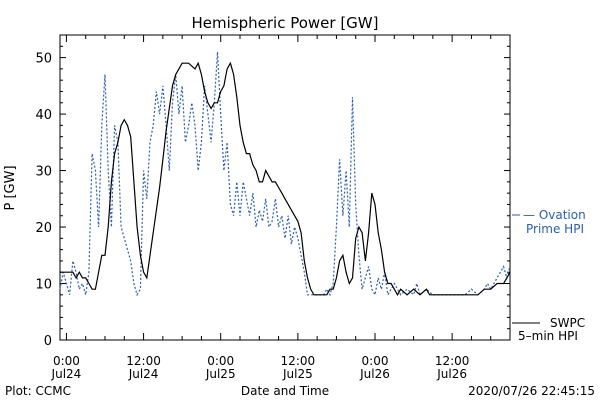 Image resolution: width=600 pixels, height=400 pixels. What do you see at coordinates (285, 23) in the screenshot?
I see `chart-title: Hemispheric Power [GW]` at bounding box center [285, 23].